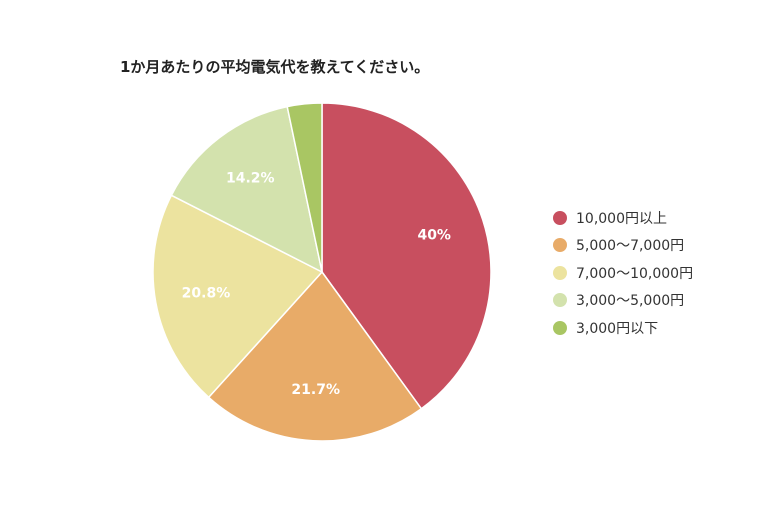 This screenshot has width=780, height=520. I want to click on legend-label: 7,000〜10,000円, so click(635, 273).